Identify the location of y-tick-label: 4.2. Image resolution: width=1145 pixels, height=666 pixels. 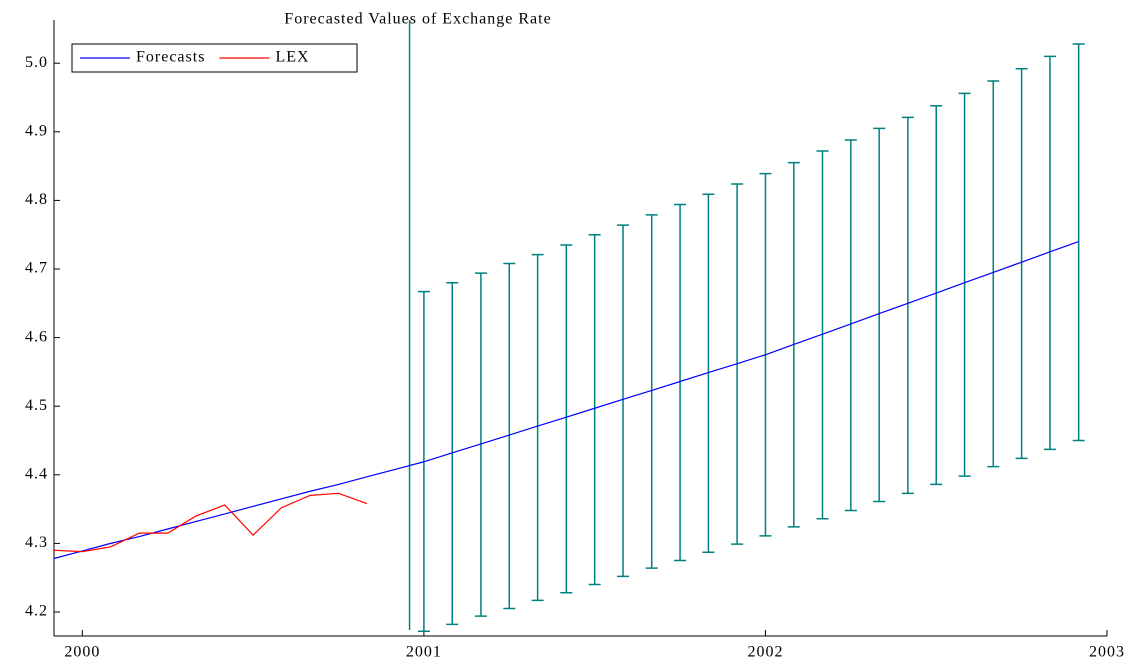
(36, 611).